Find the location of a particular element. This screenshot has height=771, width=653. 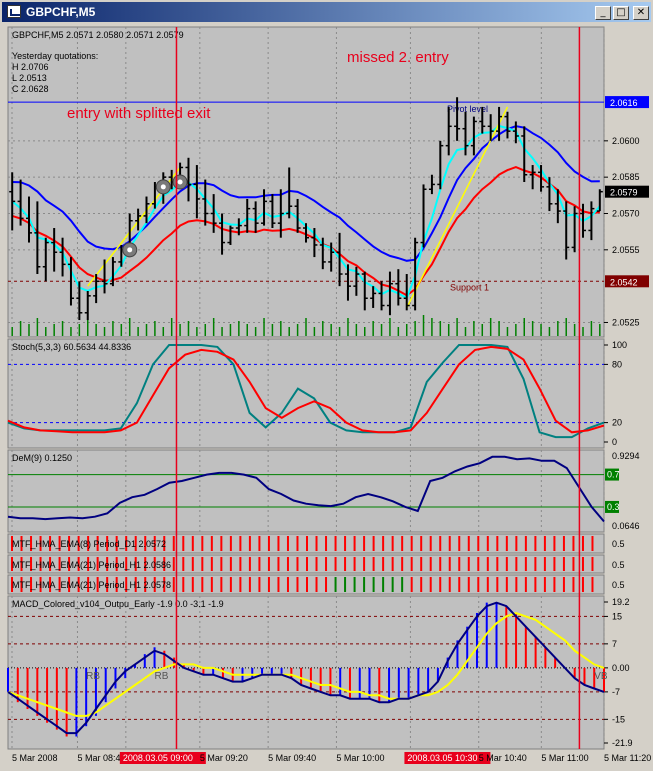

x-tick-label: 5 Mar 10:00 is located at coordinates (360, 758).